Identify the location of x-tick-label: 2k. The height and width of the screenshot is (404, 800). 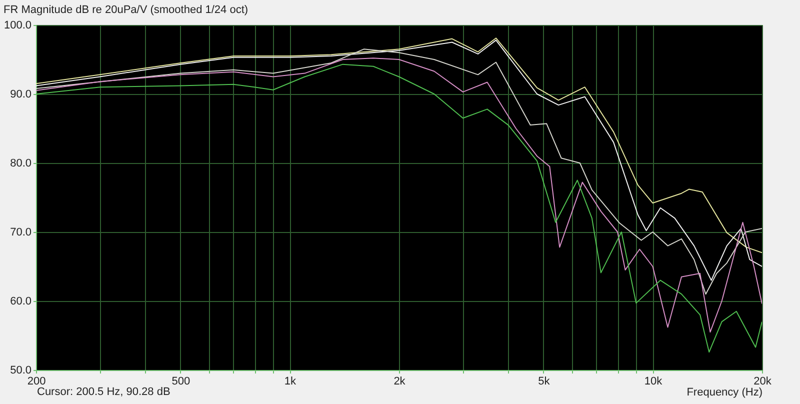
(400, 382).